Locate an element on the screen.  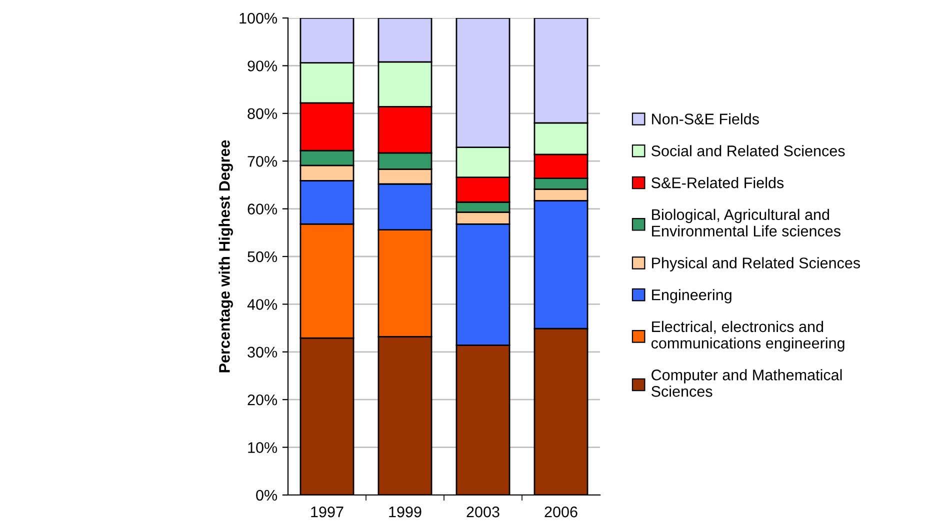
legend-label: S&E-Related Fields is located at coordinates (718, 182).